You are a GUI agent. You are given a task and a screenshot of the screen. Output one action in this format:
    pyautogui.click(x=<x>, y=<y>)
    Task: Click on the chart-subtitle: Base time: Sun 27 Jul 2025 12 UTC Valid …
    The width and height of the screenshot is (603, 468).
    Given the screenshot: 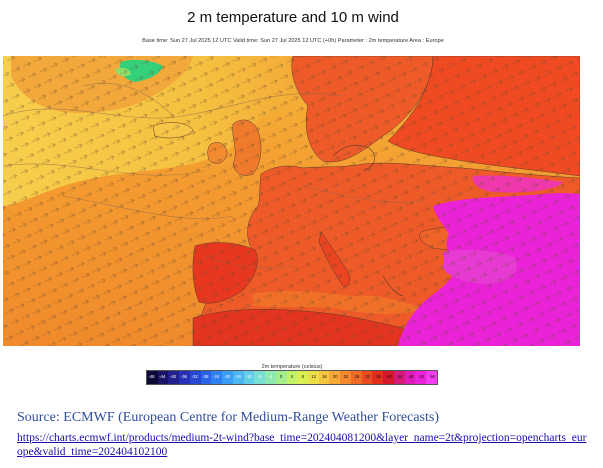 What is the action you would take?
    pyautogui.click(x=293, y=41)
    